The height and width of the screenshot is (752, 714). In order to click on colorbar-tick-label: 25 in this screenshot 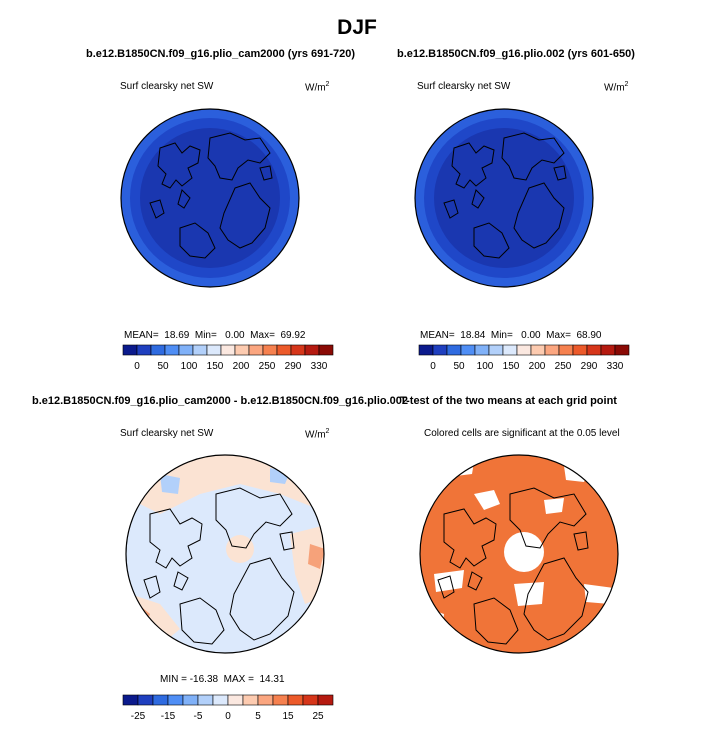, I will do `click(318, 716)`.